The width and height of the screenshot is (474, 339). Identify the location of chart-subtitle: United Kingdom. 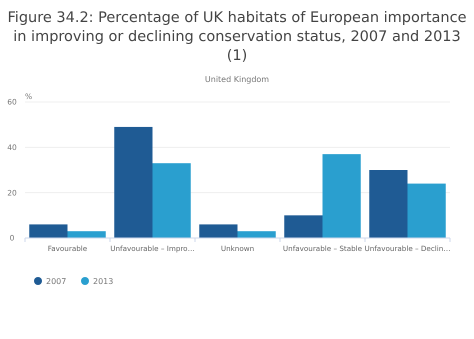
(237, 79).